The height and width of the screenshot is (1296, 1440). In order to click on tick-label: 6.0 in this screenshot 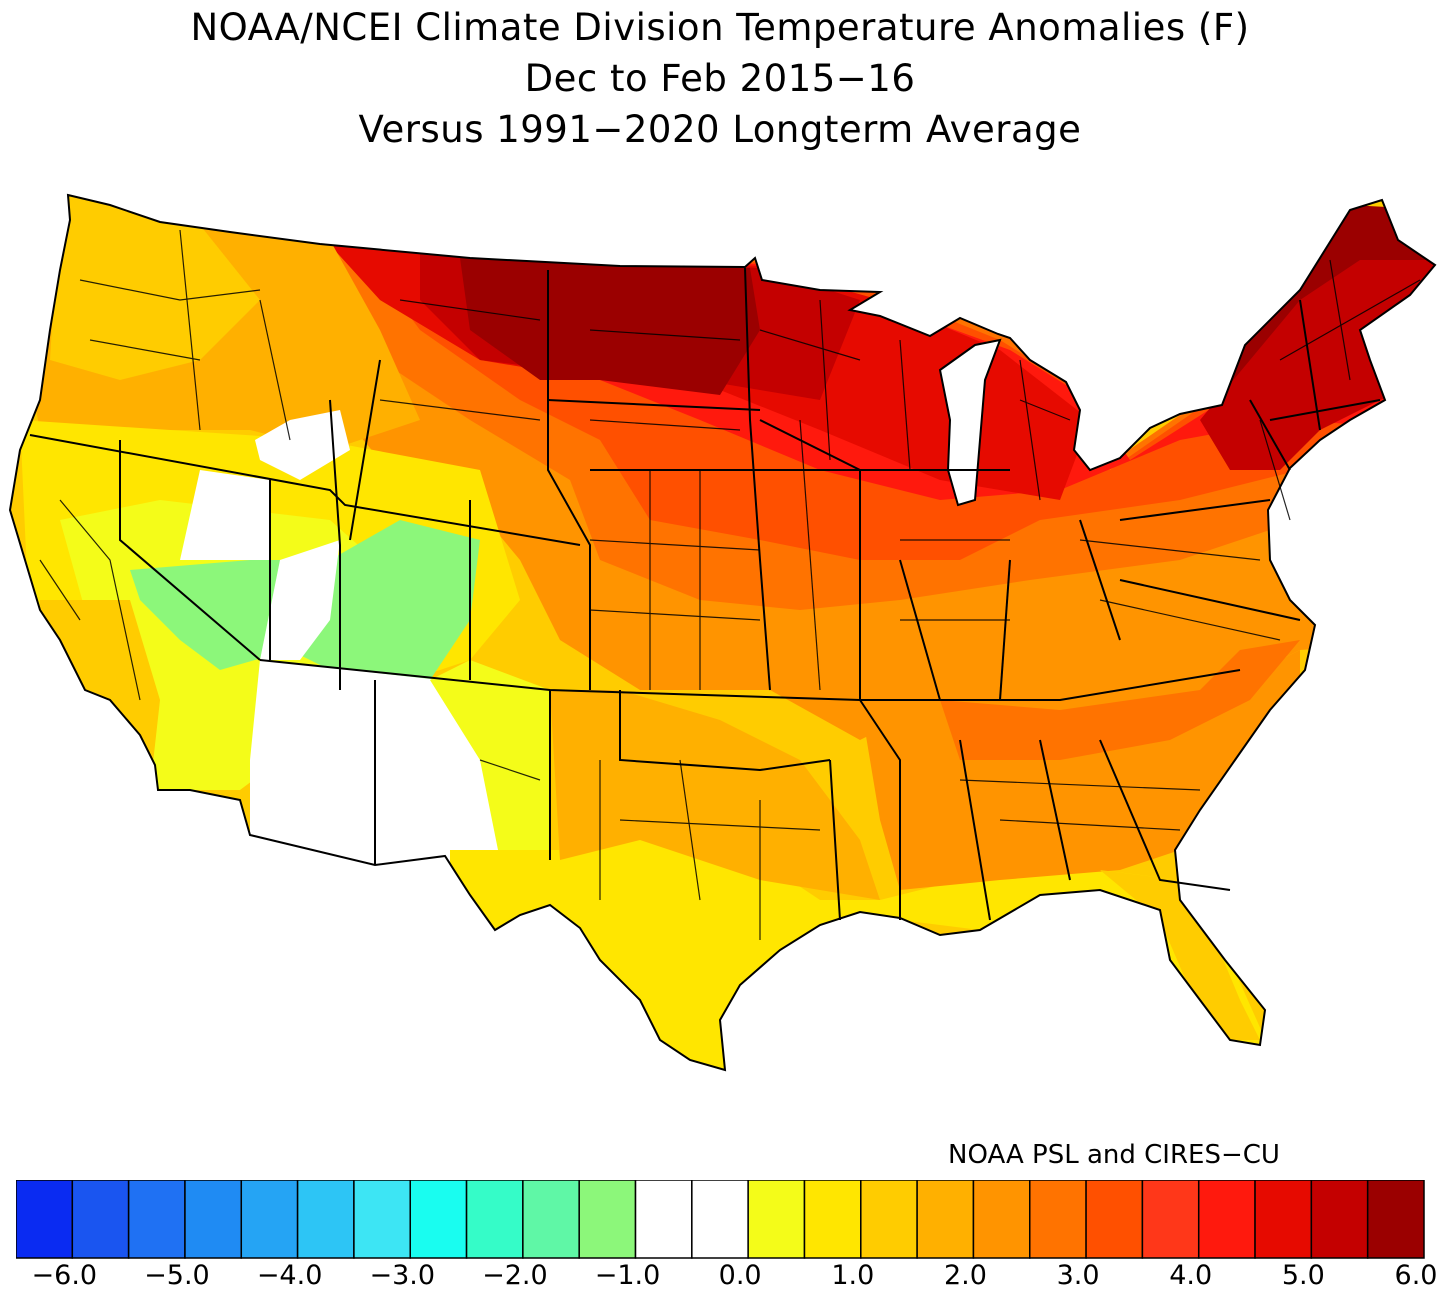, I will do `click(1416, 1275)`.